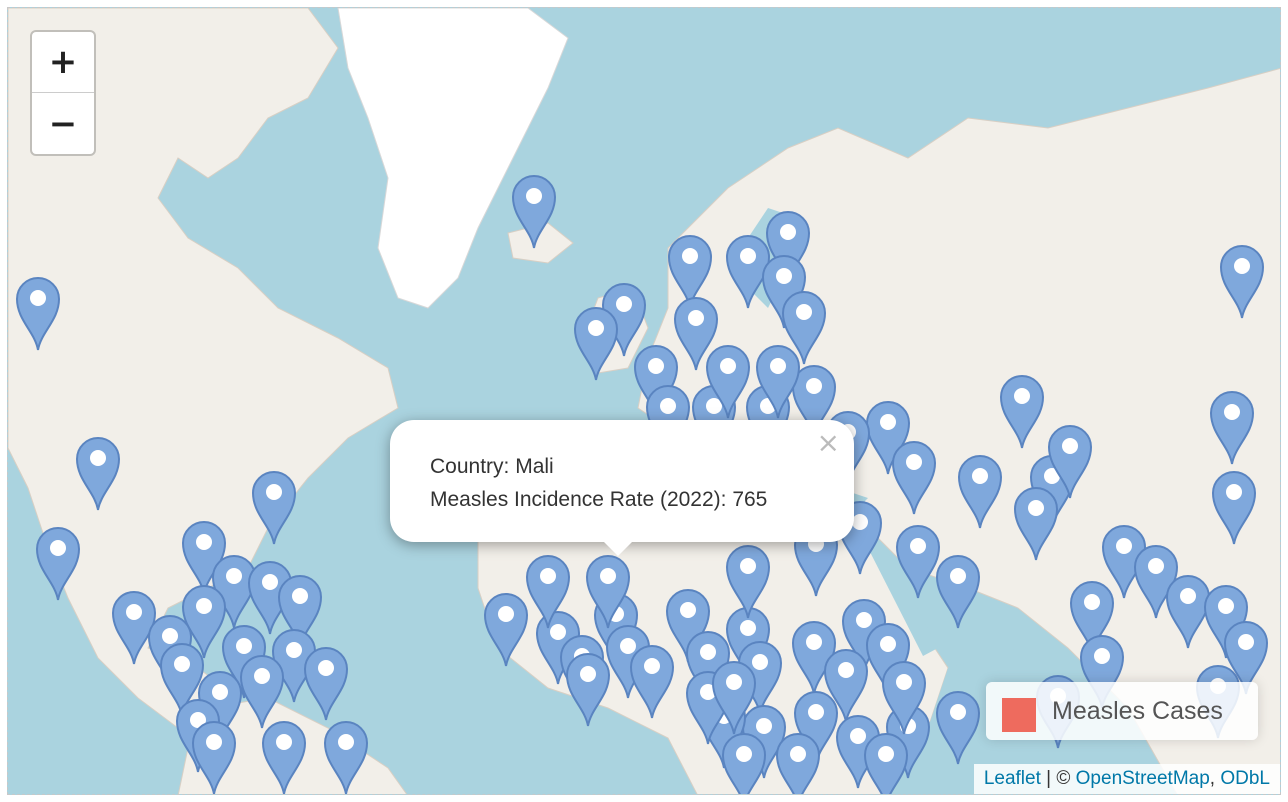  Describe the element at coordinates (1012, 778) in the screenshot. I see `leaflet-link: Leaflet` at that location.